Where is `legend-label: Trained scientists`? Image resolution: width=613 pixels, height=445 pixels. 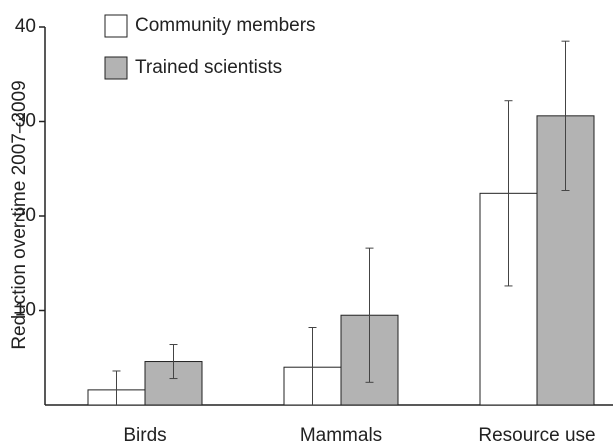 legend-label: Trained scientists is located at coordinates (208, 67).